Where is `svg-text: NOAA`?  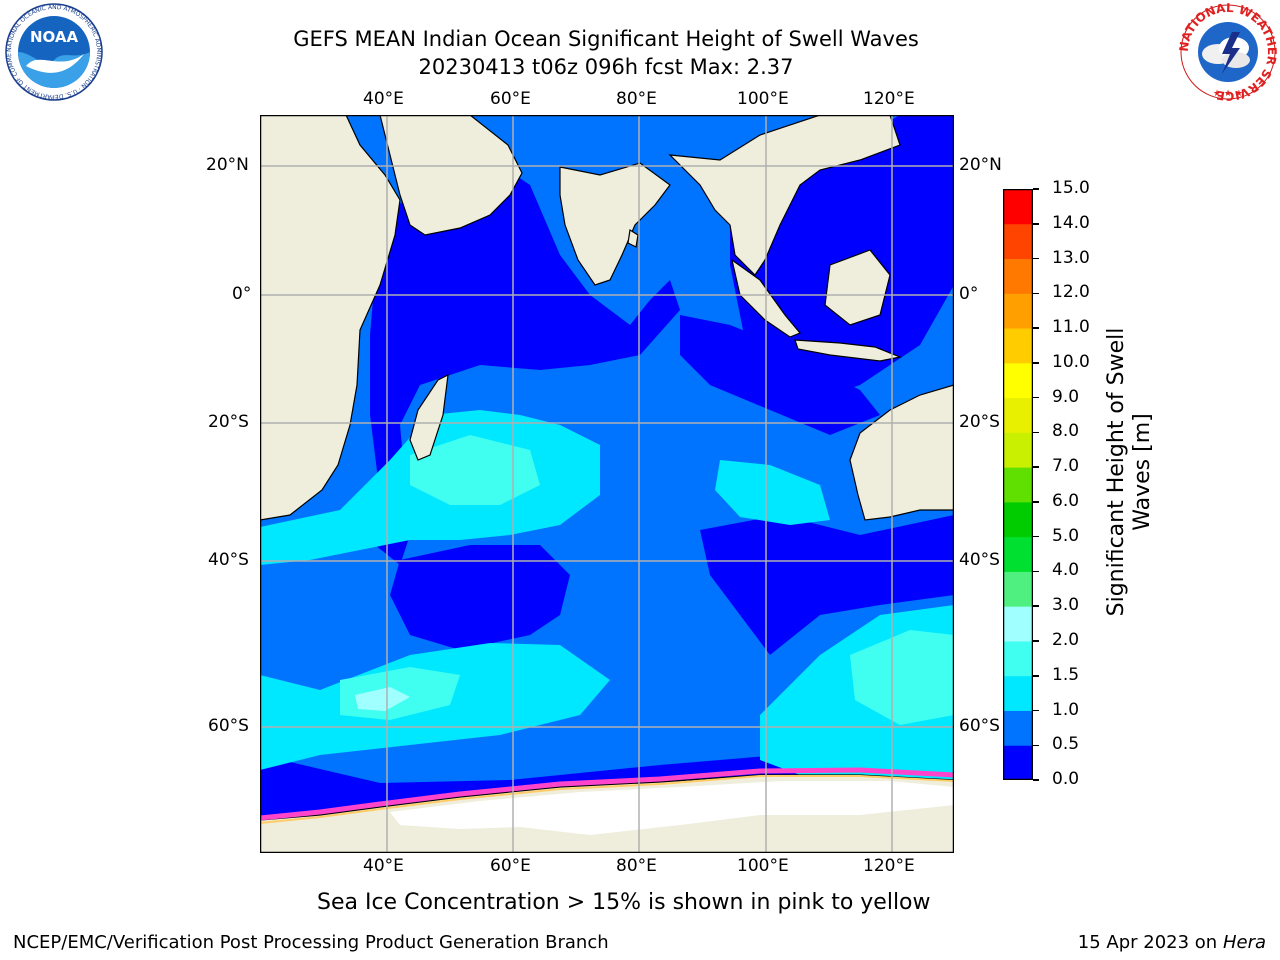
svg-text: NOAA is located at coordinates (54, 37).